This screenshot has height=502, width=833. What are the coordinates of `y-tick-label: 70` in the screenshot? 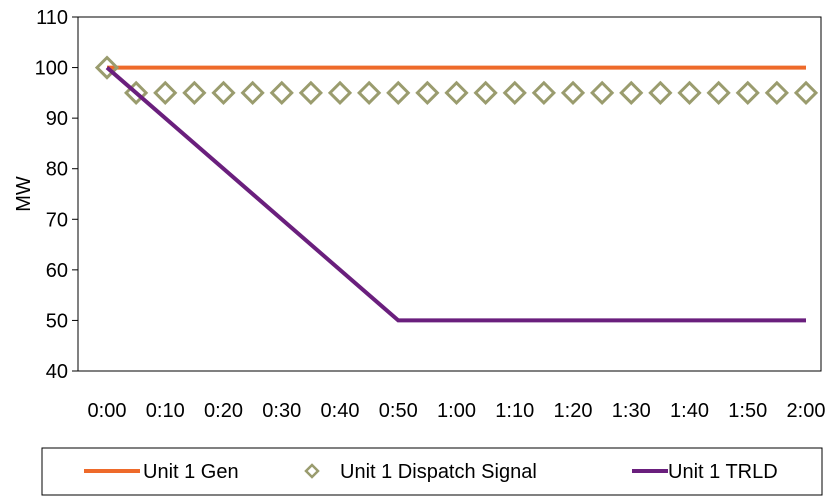 It's located at (57, 220).